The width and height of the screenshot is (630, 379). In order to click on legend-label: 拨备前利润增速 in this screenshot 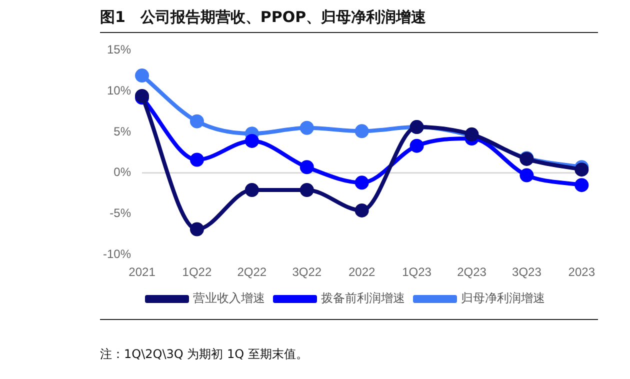, I will do `click(363, 298)`.